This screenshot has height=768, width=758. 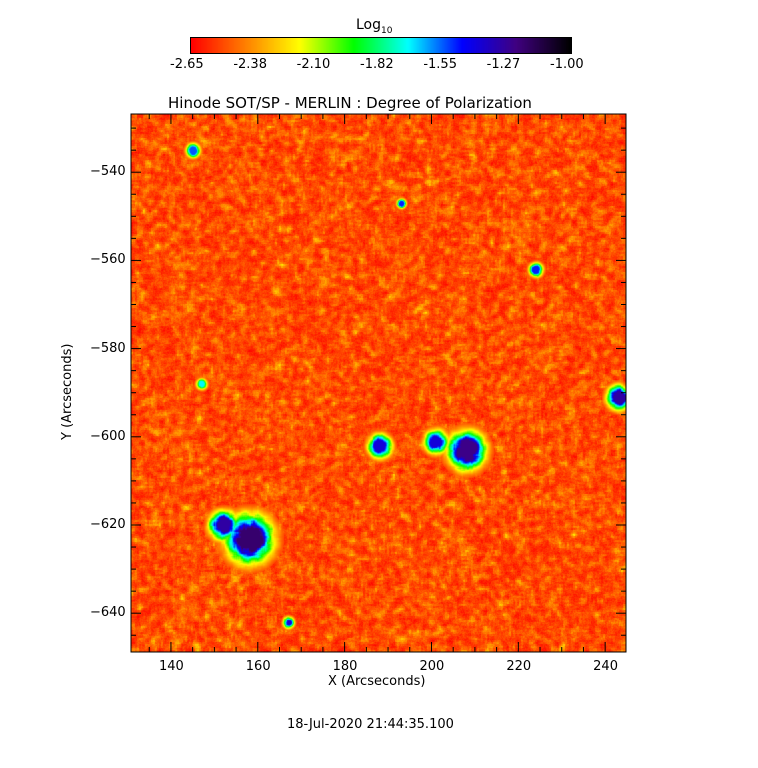 I want to click on x-tick-label: 220, so click(x=519, y=666).